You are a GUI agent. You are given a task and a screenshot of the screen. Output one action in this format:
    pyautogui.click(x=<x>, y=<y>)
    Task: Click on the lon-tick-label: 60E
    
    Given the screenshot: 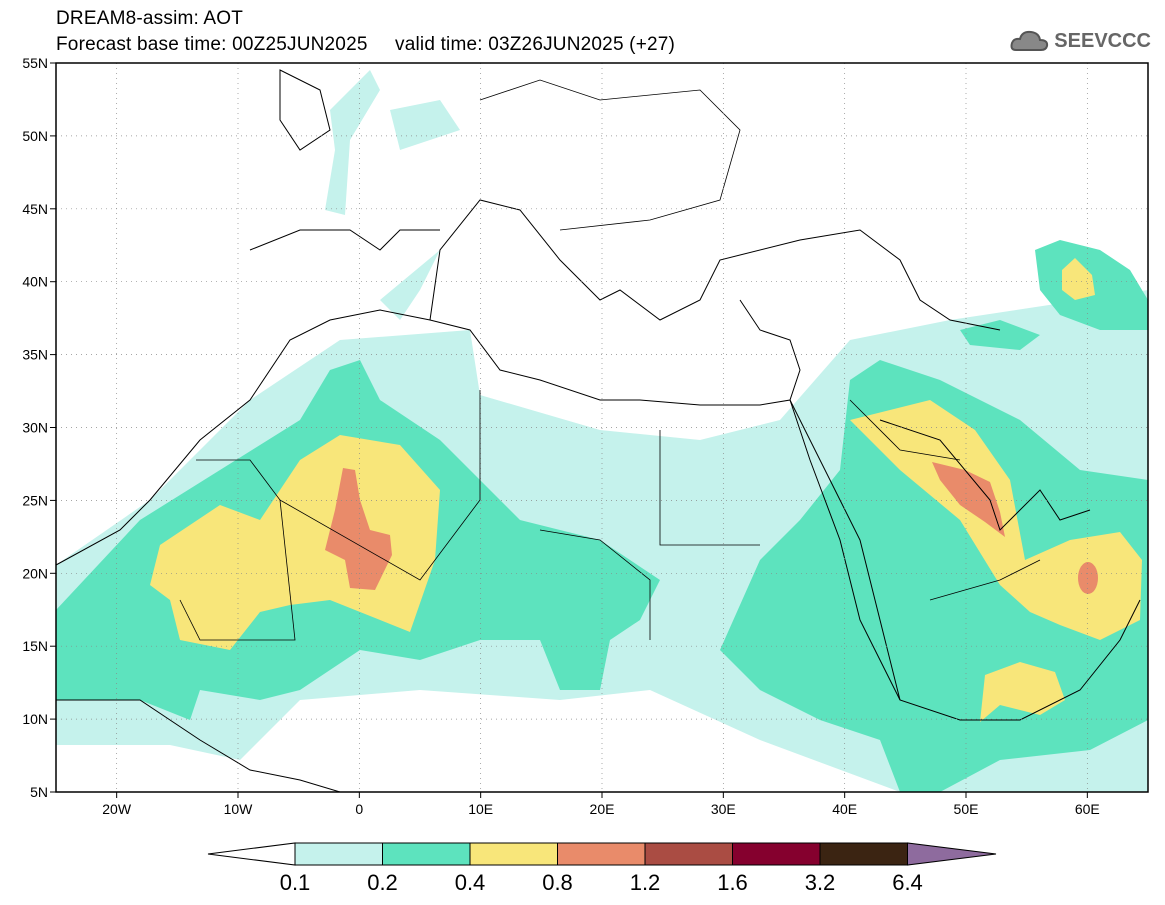 What is the action you would take?
    pyautogui.click(x=1087, y=809)
    